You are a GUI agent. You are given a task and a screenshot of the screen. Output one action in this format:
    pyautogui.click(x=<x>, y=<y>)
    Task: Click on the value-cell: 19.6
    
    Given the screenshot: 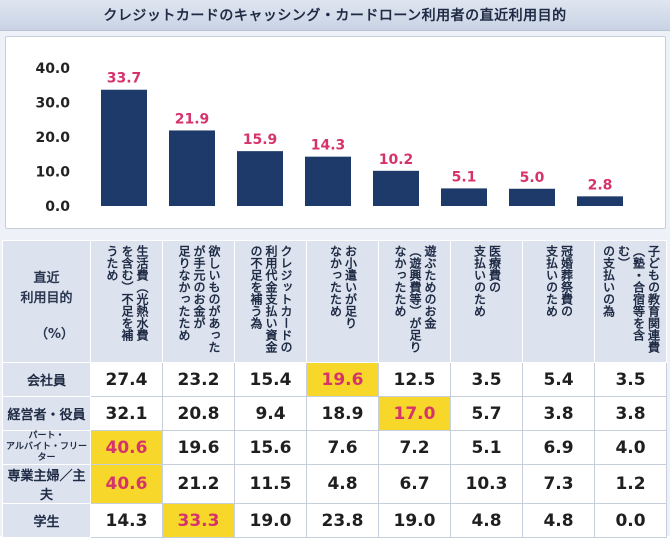 What is the action you would take?
    pyautogui.click(x=198, y=447)
    